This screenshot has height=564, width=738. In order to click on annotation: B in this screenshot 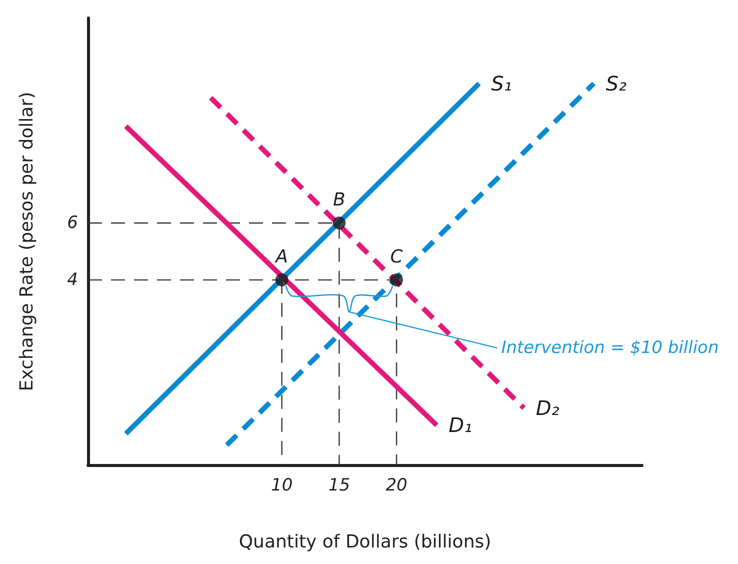, I will do `click(339, 199)`.